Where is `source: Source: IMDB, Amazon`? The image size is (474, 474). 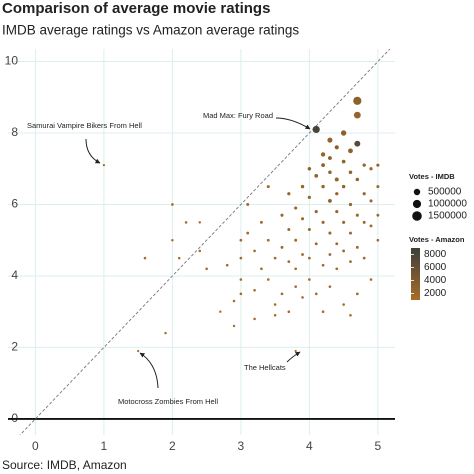
source: Source: IMDB, Amazon is located at coordinates (64, 465).